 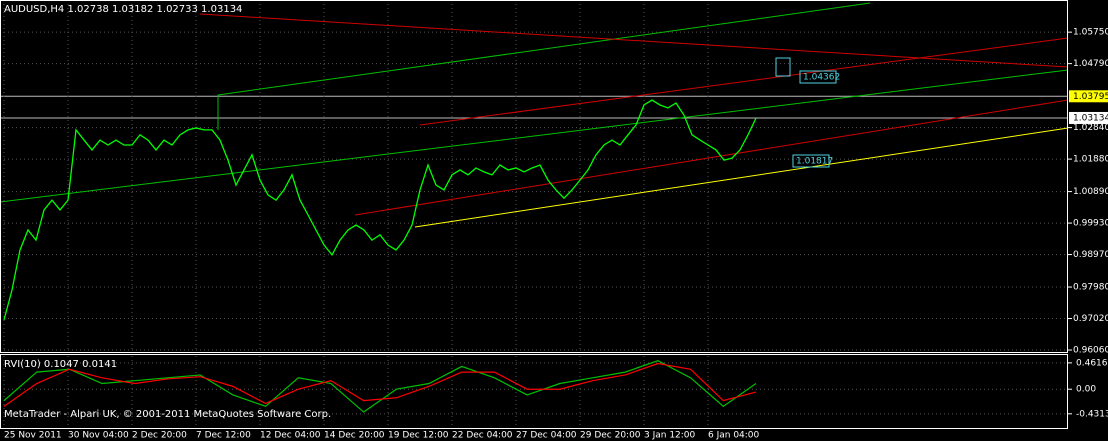 What do you see at coordinates (1090, 351) in the screenshot?
I see `y-tick-label: 0.96060` at bounding box center [1090, 351].